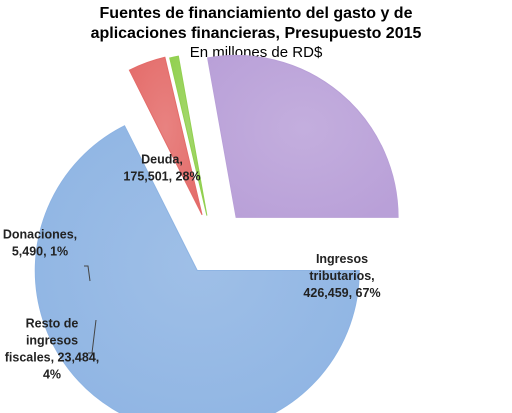 The height and width of the screenshot is (413, 512). What do you see at coordinates (40, 235) in the screenshot?
I see `data-label-line: Donaciones,` at bounding box center [40, 235].